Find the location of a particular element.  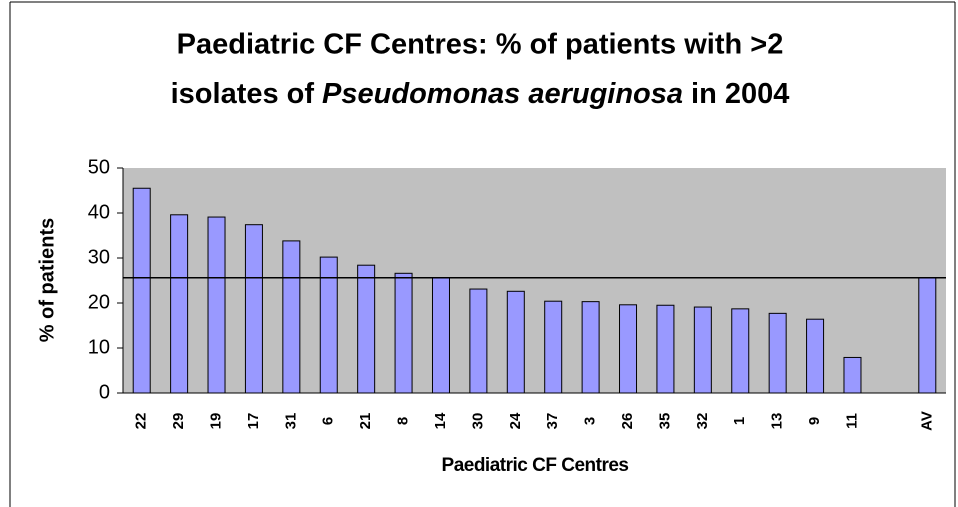

x-tick-label: 13 is located at coordinates (777, 421).